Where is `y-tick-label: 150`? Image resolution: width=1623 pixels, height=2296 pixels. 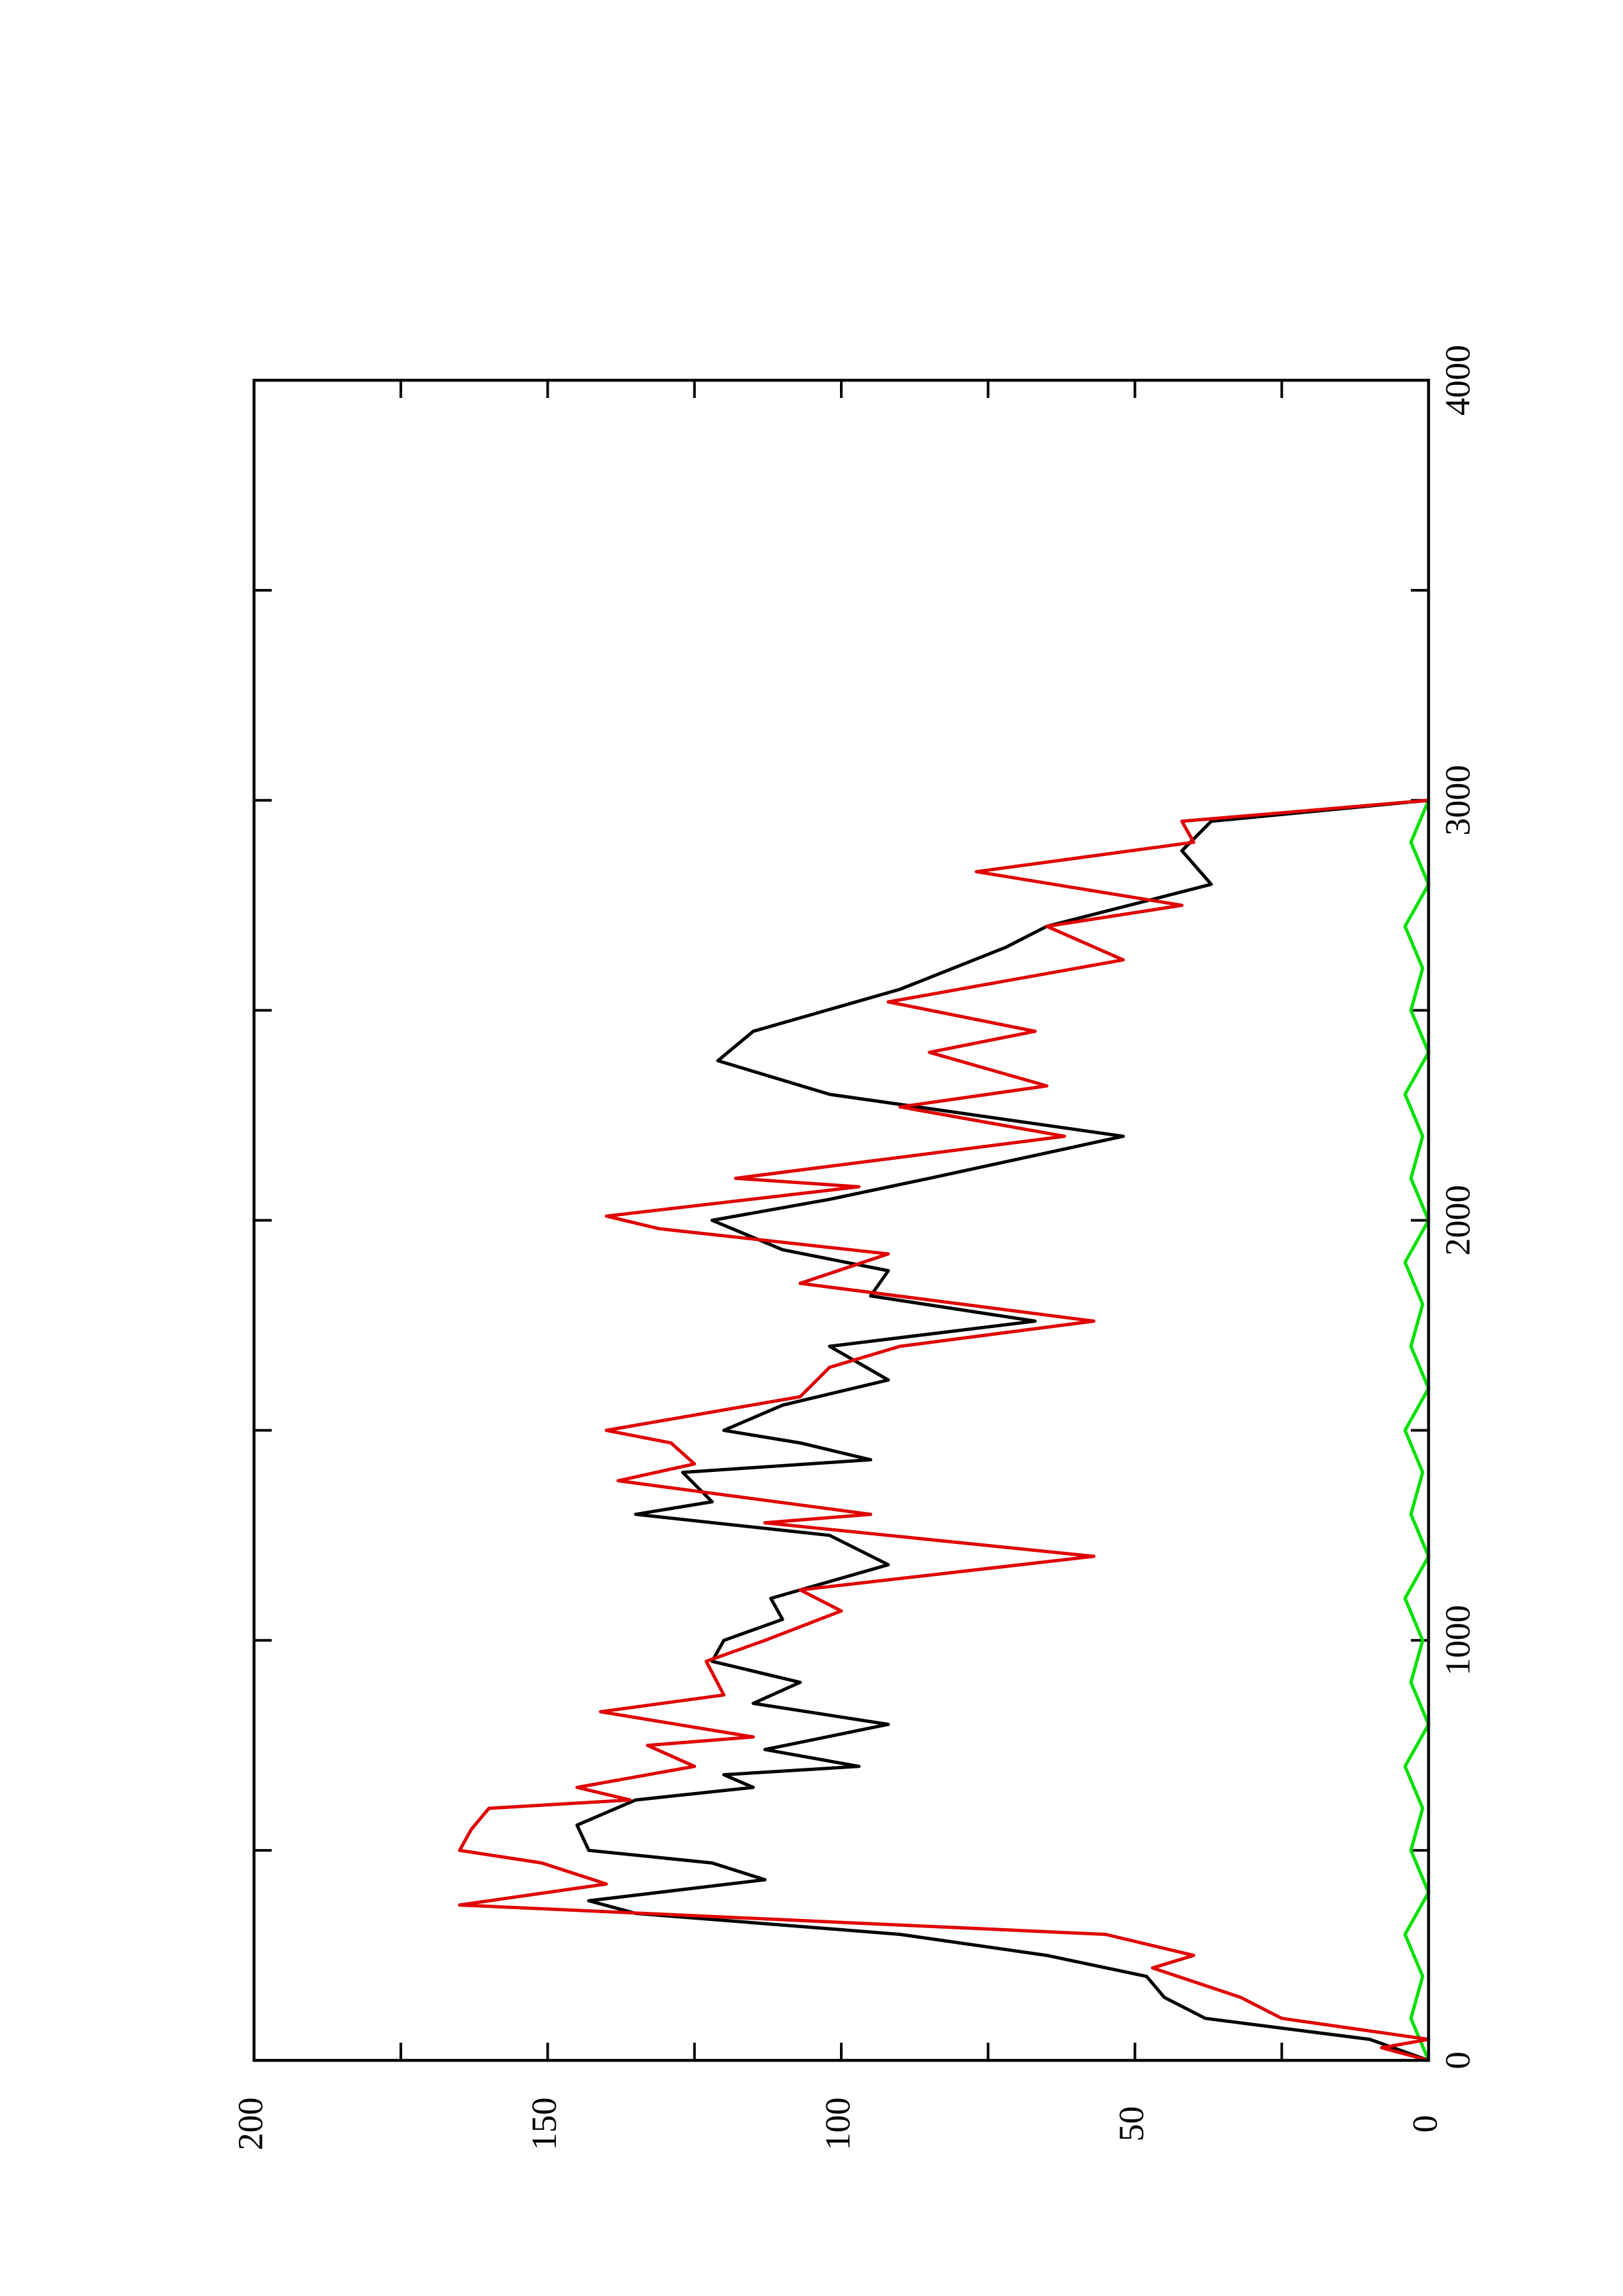 y-tick-label: 150 is located at coordinates (544, 2124).